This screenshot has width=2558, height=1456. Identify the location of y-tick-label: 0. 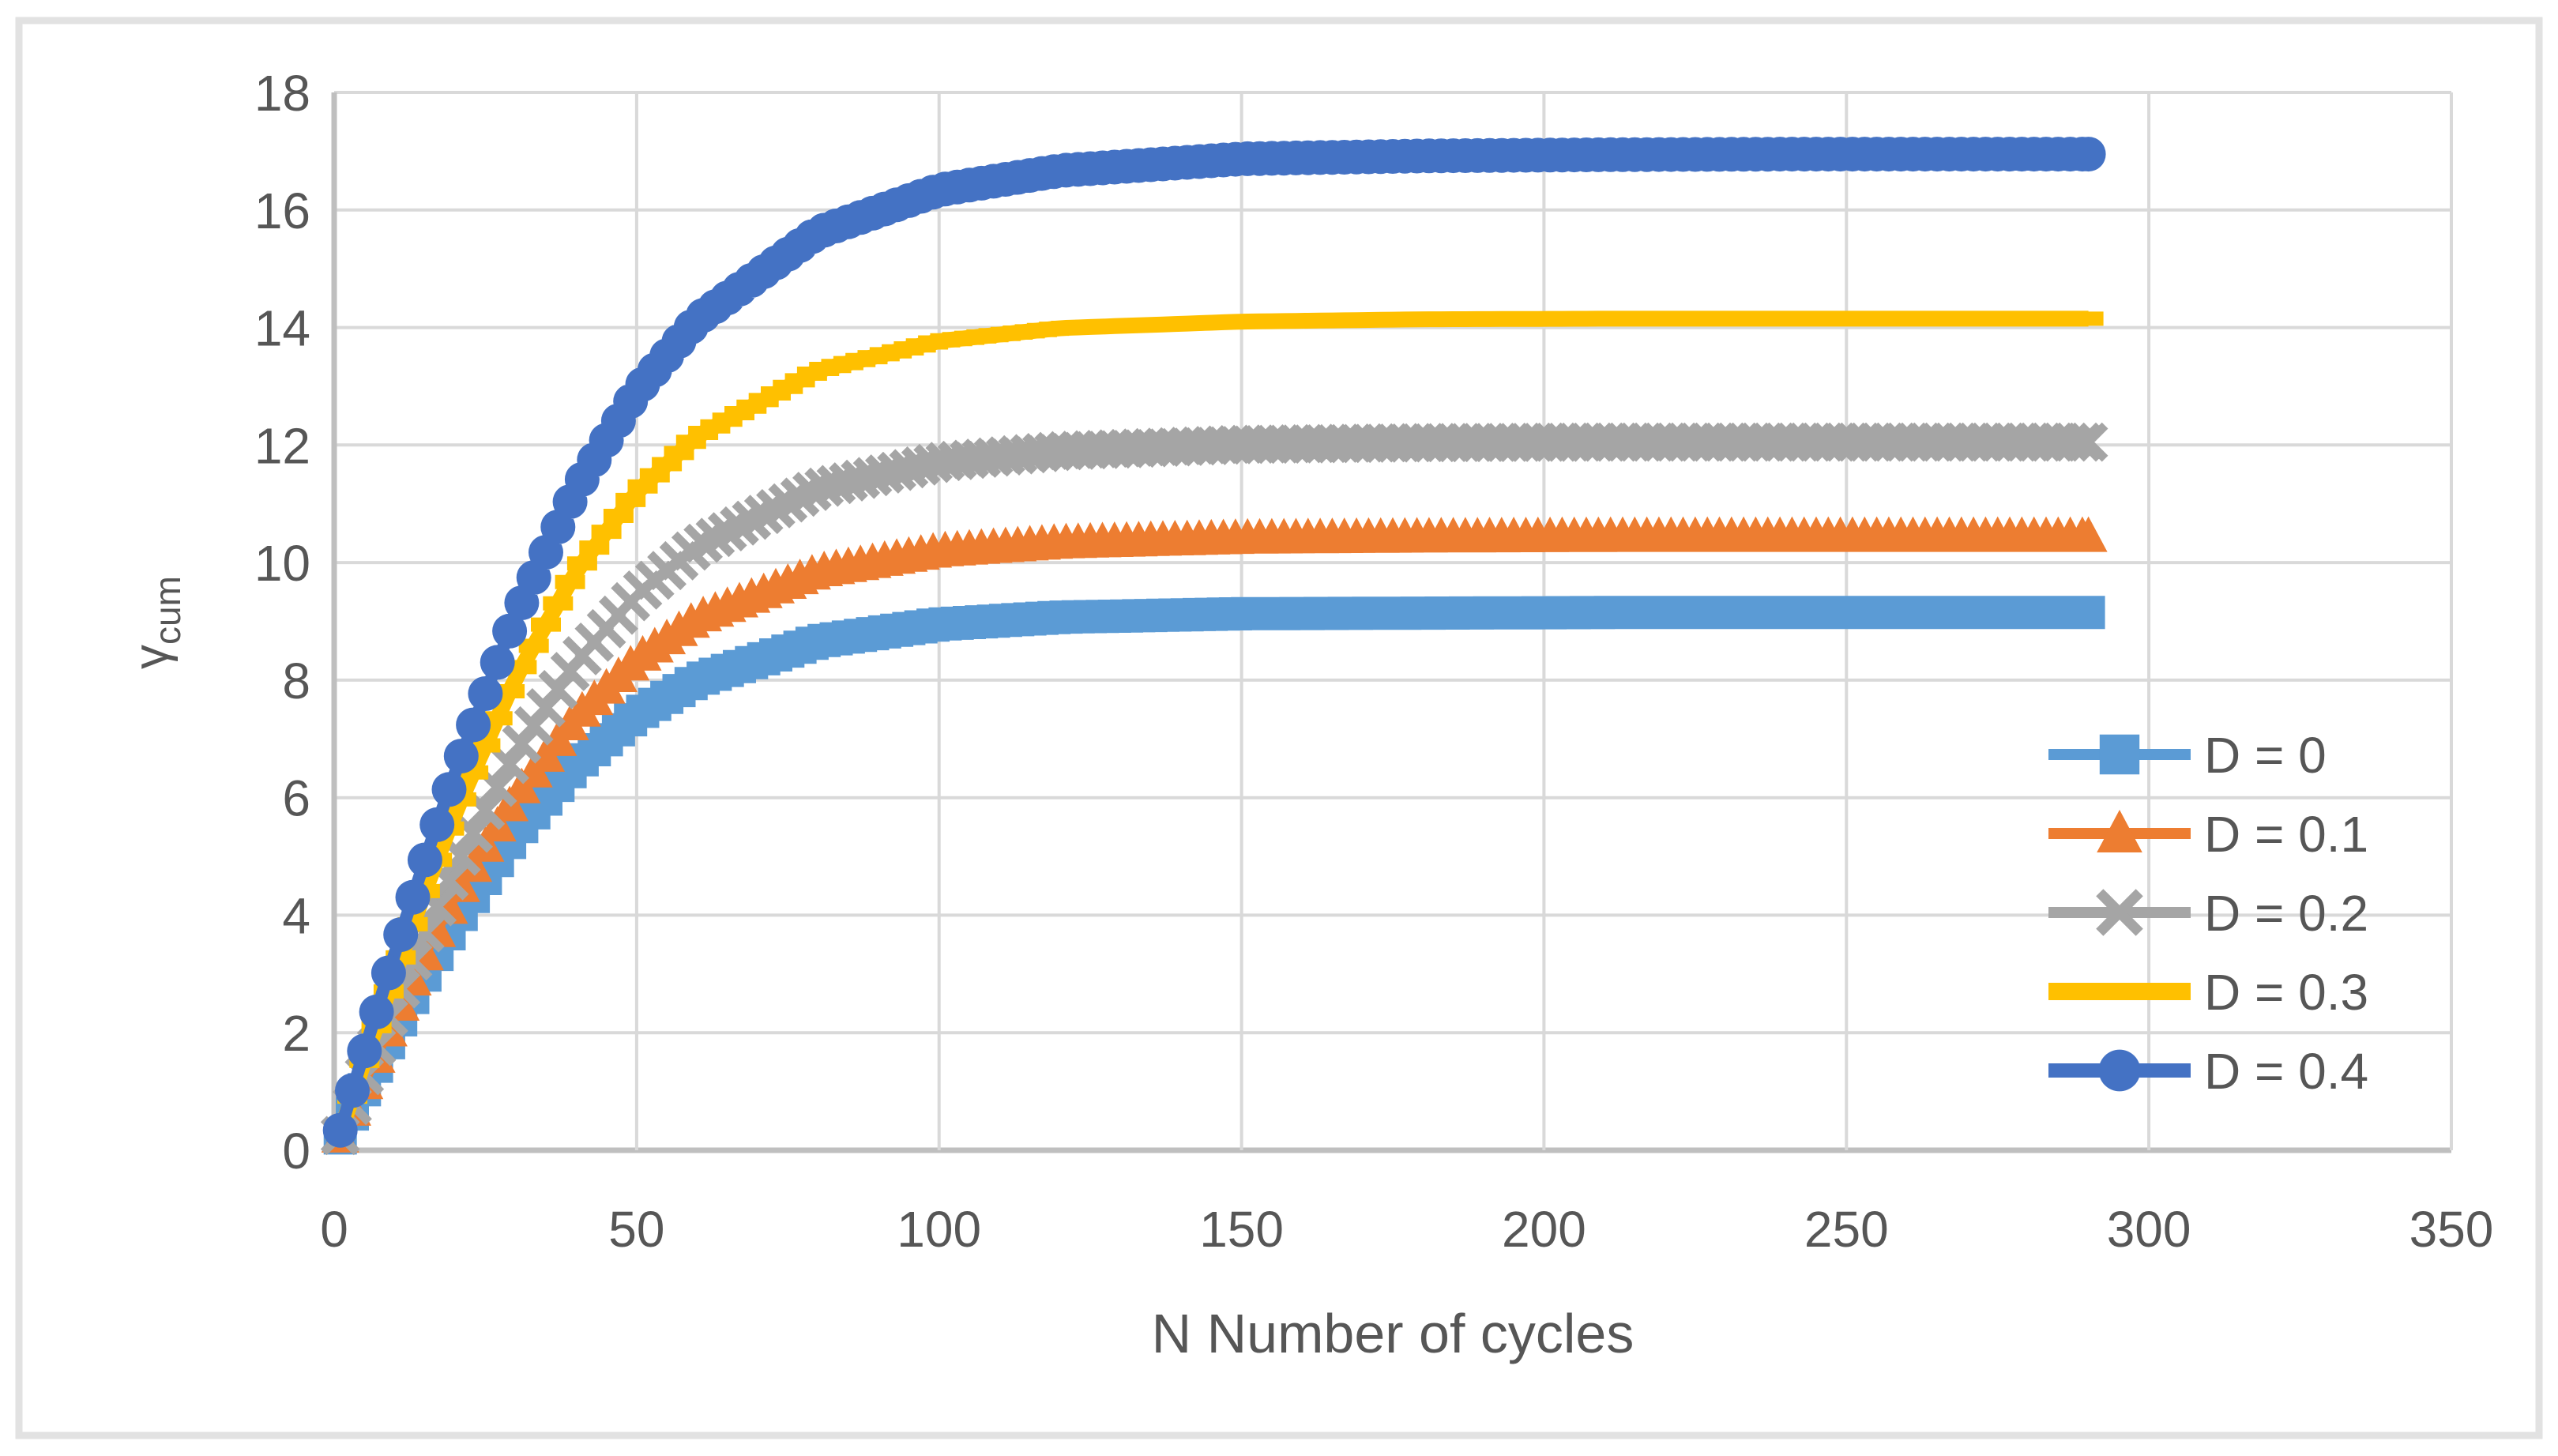
(296, 1151).